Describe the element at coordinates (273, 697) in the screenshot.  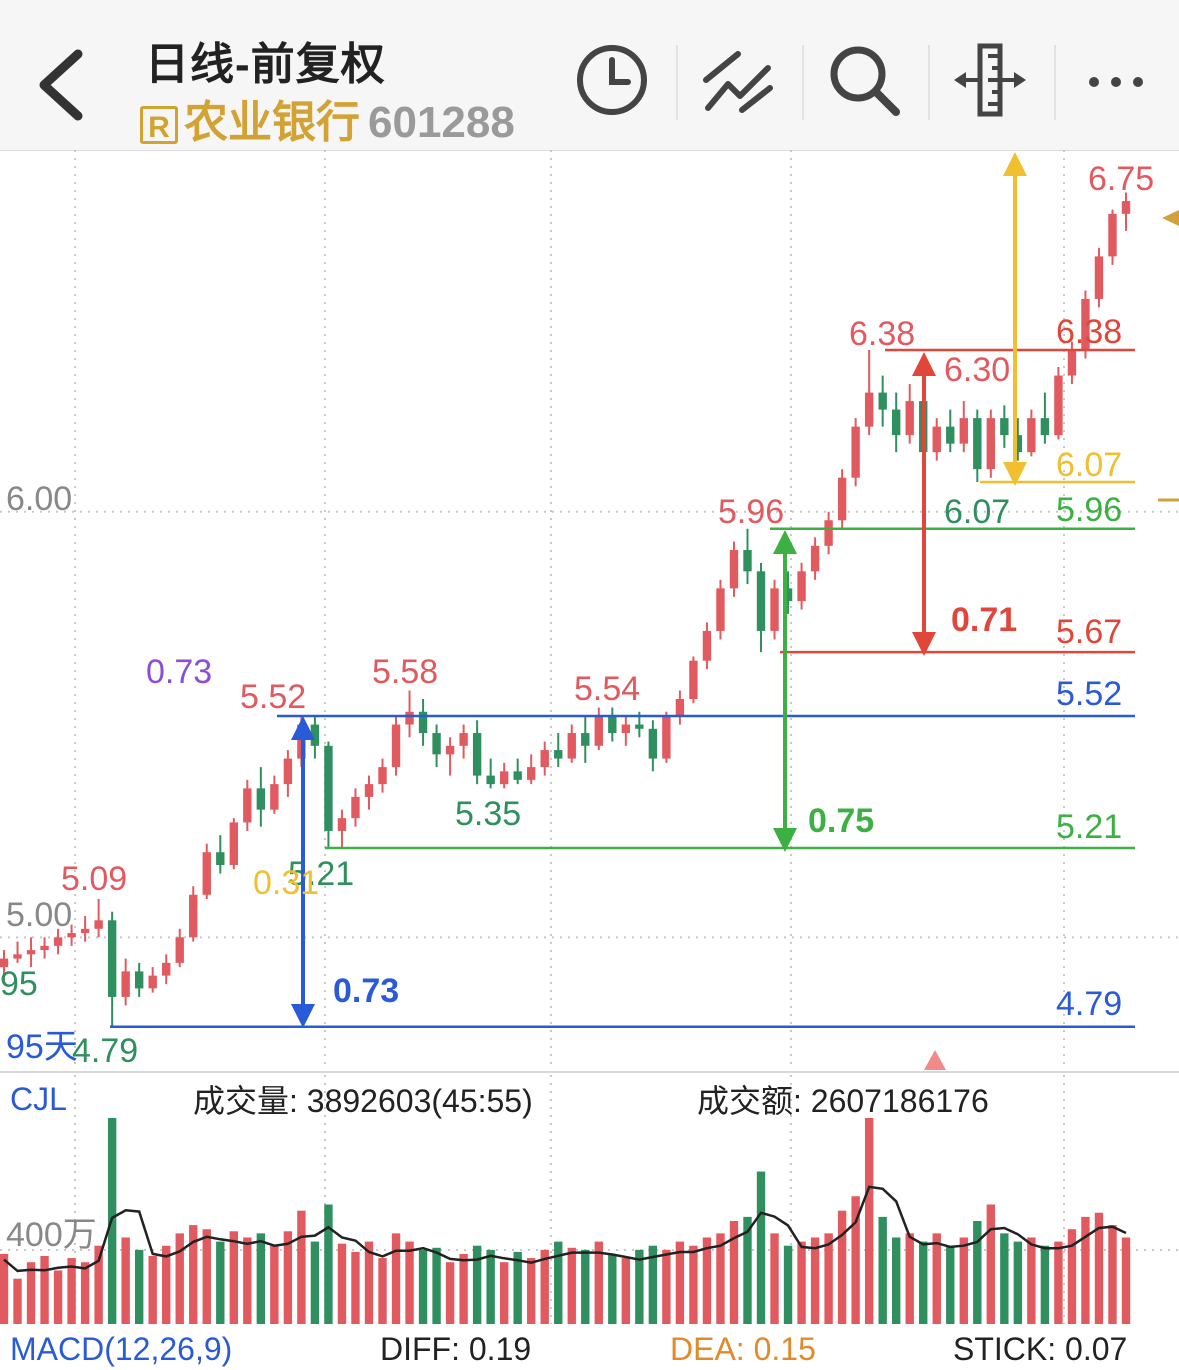
I see `price-label: 5.52` at that location.